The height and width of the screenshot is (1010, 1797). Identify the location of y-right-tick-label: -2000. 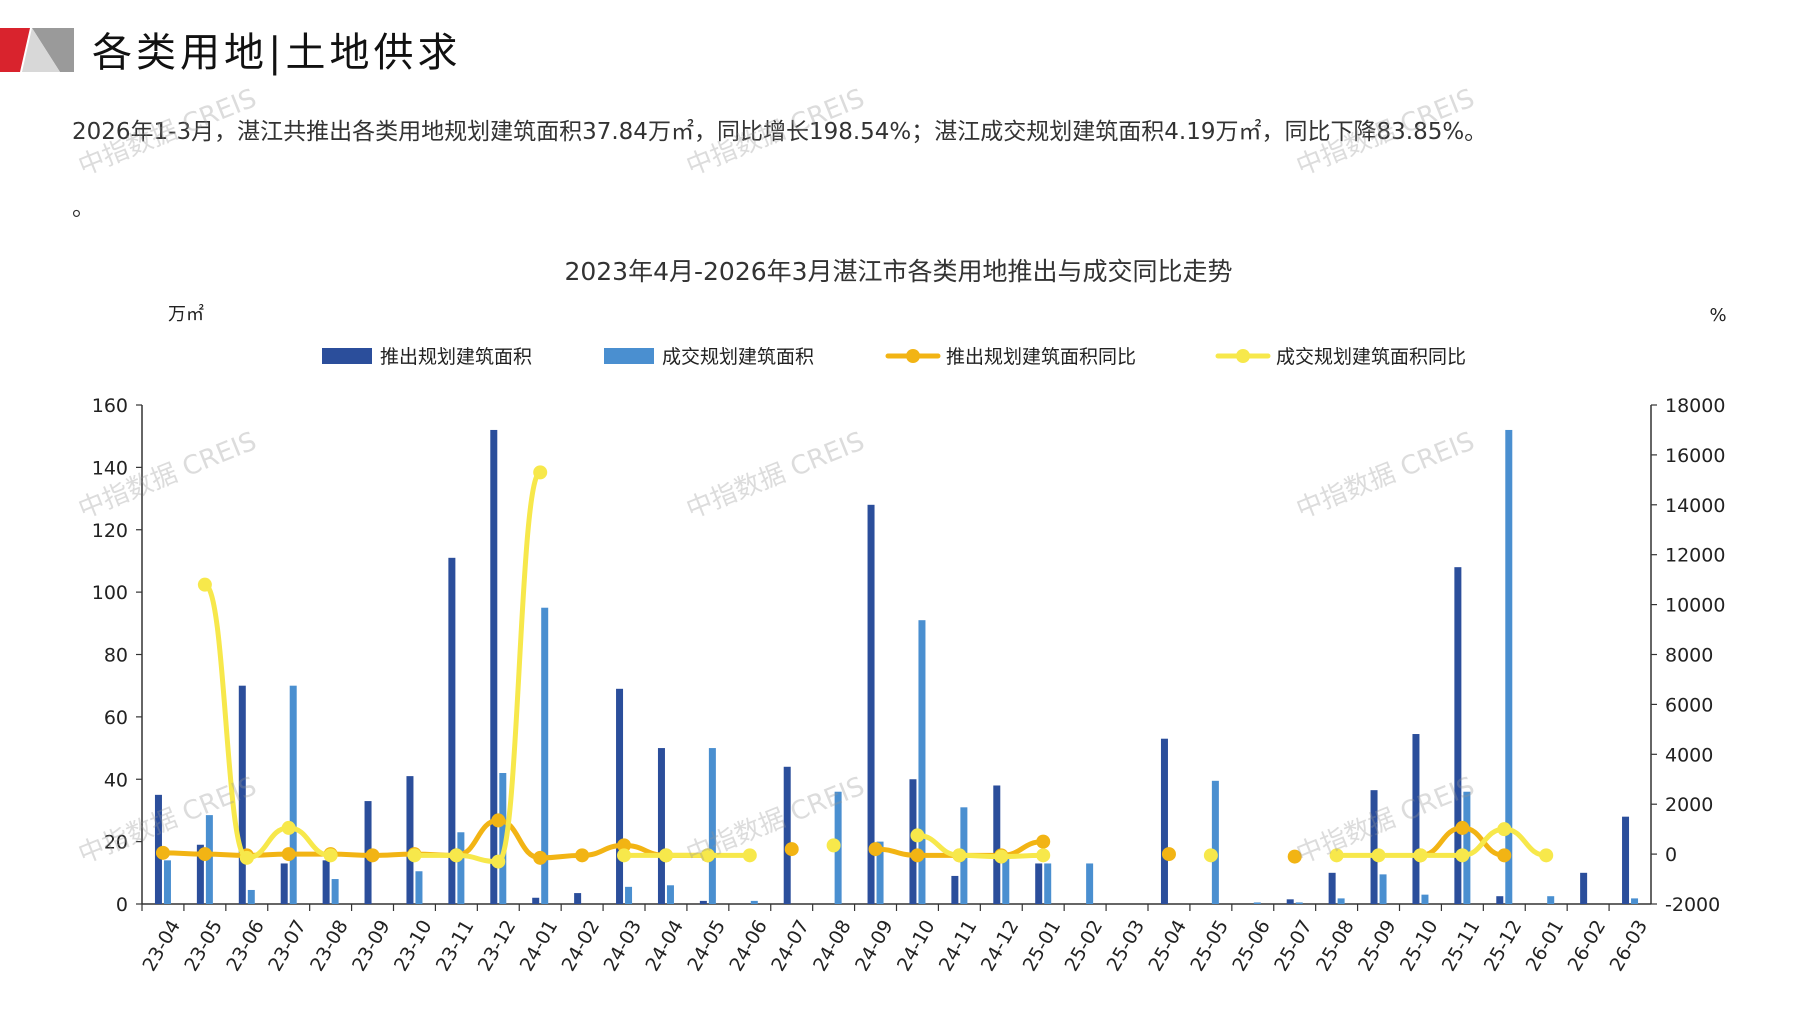
(1692, 905).